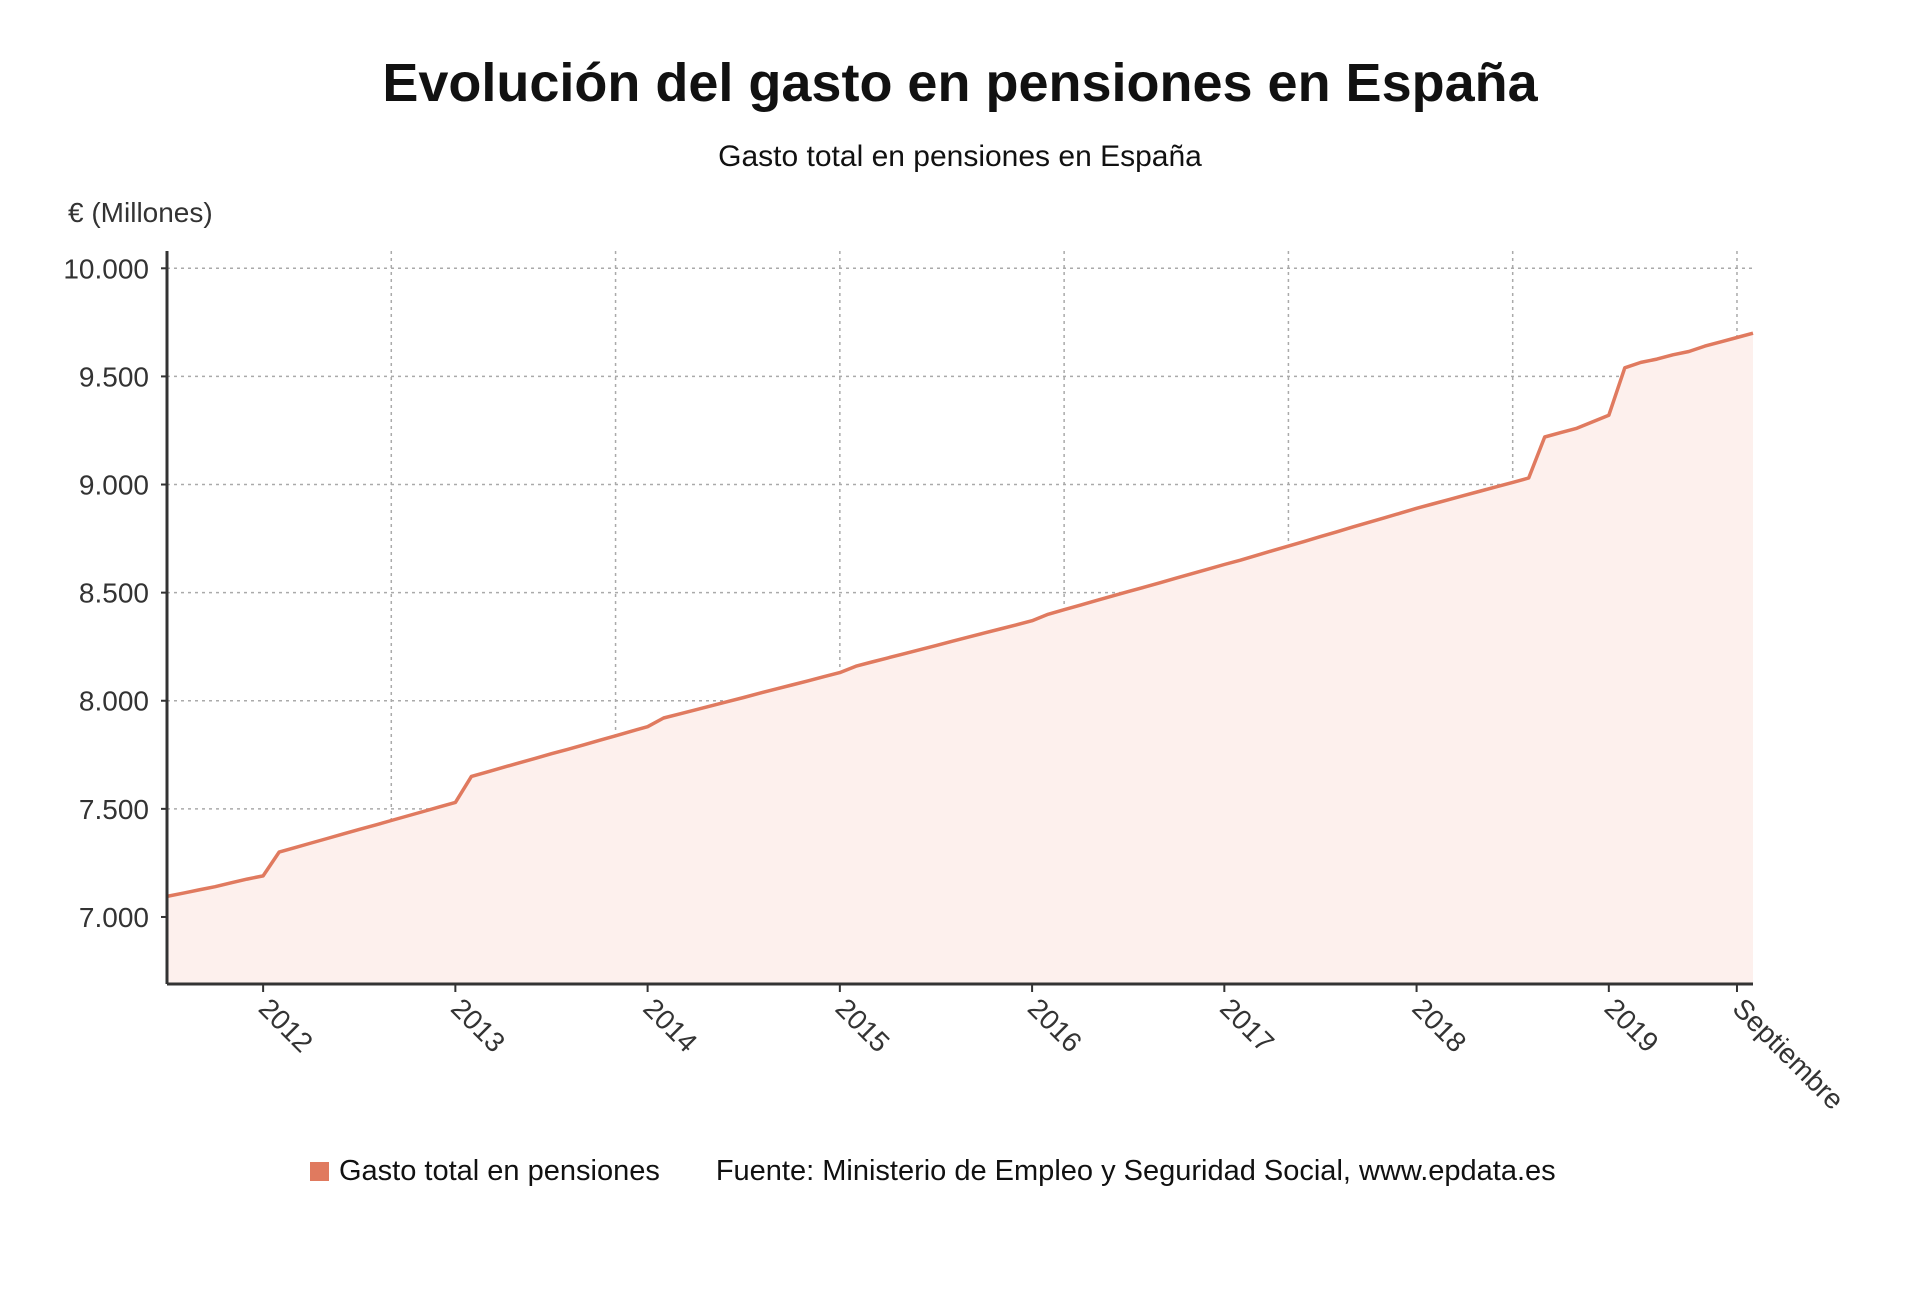 The image size is (1920, 1294). I want to click on x-tick-label: 2019, so click(1632, 1025).